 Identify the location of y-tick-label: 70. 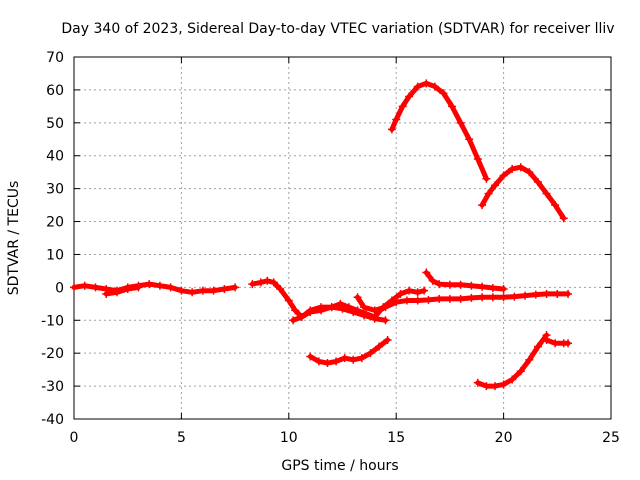
(55, 58).